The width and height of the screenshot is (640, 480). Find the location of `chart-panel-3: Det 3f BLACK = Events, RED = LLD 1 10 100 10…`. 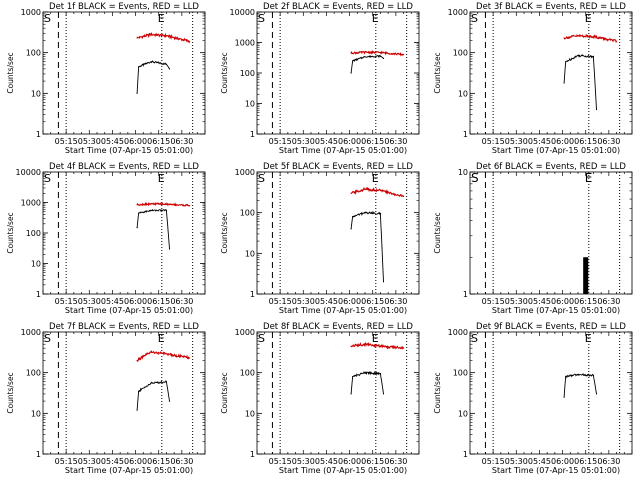

chart-panel-3: Det 3f BLACK = Events, RED = LLD 1 10 100 10… is located at coordinates (533, 78).